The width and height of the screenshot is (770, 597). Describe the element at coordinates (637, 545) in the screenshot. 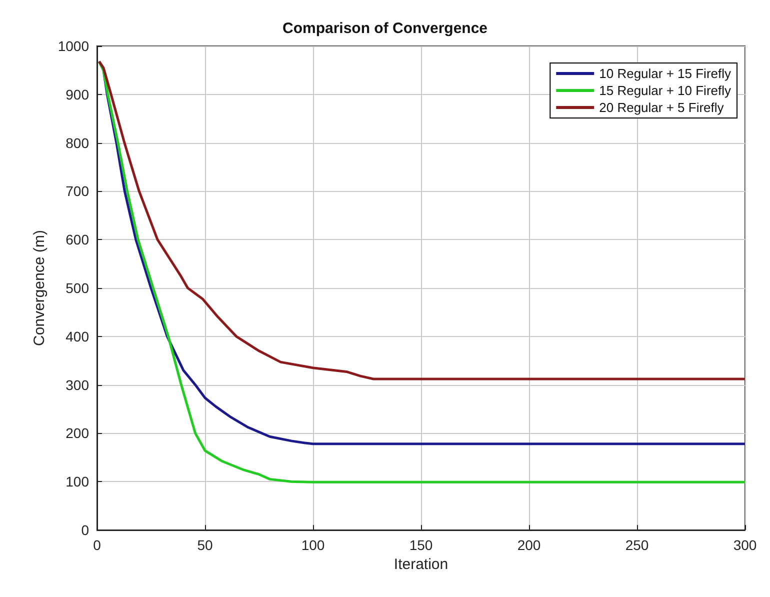

I see `x-tick-label: 250` at that location.